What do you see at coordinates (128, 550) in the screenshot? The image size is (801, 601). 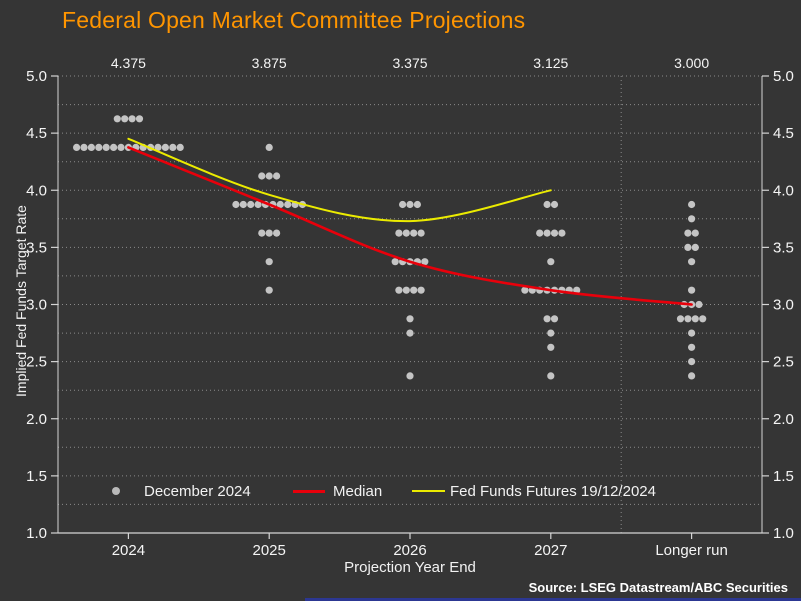 I see `x-tick-2024: 2024` at bounding box center [128, 550].